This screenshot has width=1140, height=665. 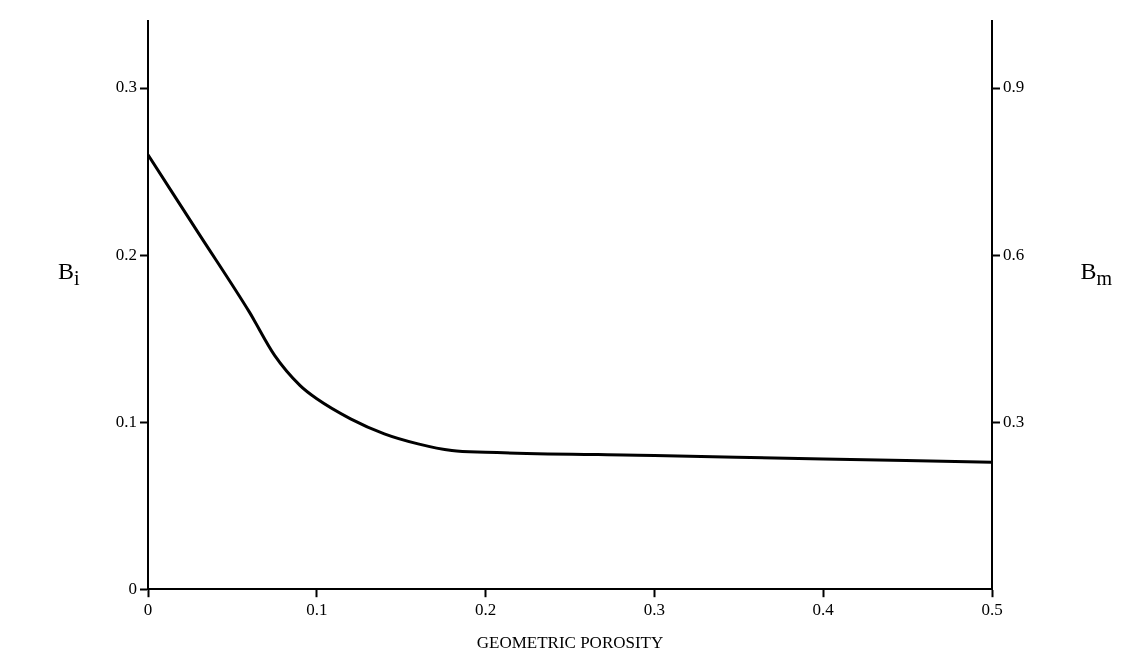 I want to click on x-tick-label: 0, so click(x=148, y=609).